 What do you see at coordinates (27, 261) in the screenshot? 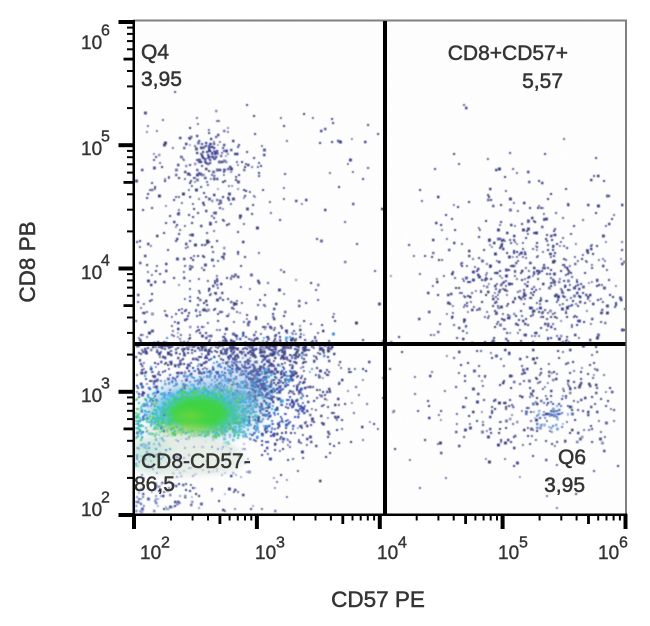
I see `svg-text: CD8 PB` at bounding box center [27, 261].